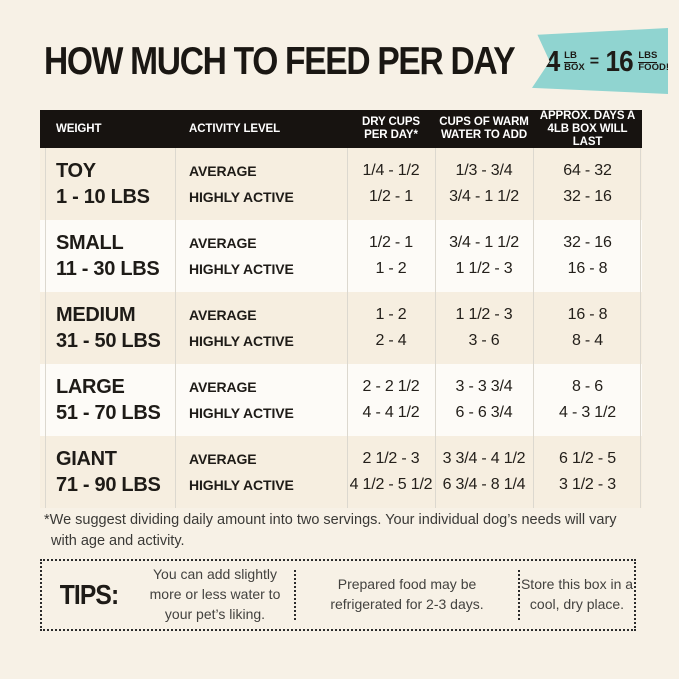 The image size is (679, 679). I want to click on column-header-water: CUPS OF WARM WATER TO ADD, so click(484, 128).